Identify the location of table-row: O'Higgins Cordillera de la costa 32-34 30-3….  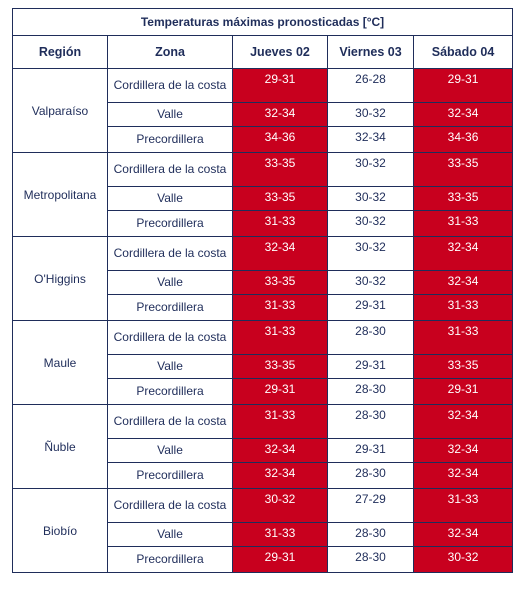
(263, 278).